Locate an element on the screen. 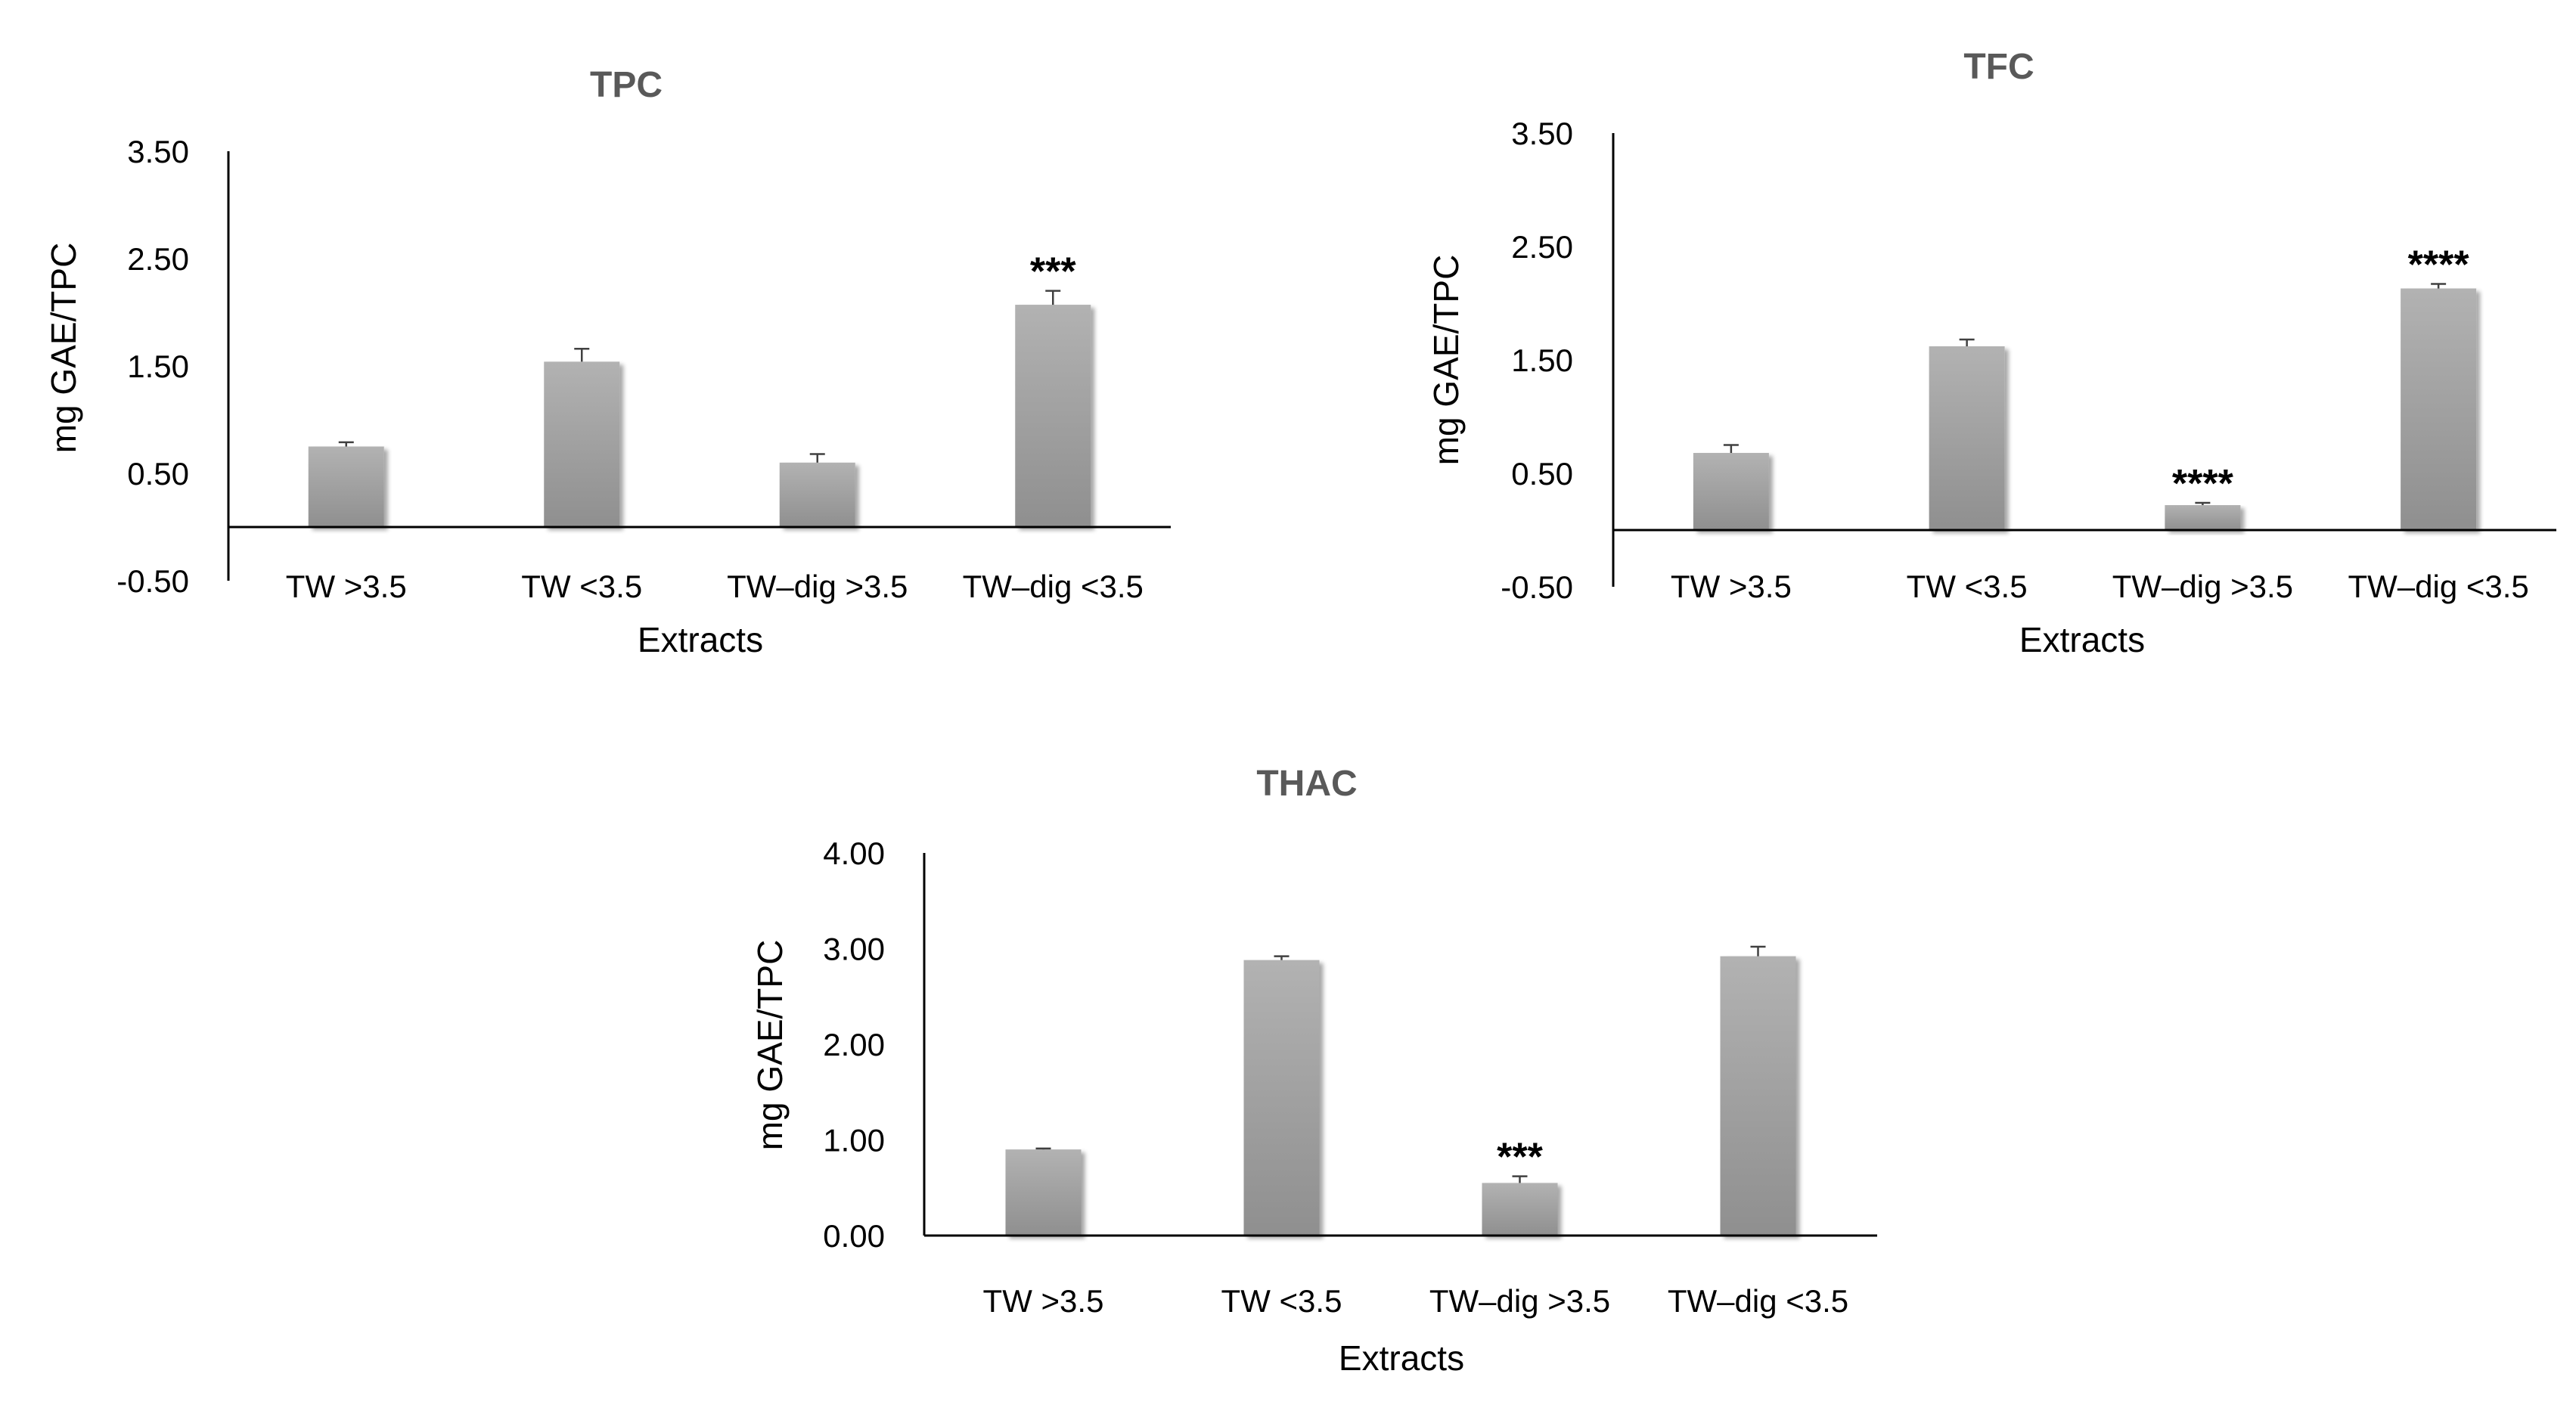 The image size is (2576, 1414). y-tick-label: 1.00 is located at coordinates (854, 1140).